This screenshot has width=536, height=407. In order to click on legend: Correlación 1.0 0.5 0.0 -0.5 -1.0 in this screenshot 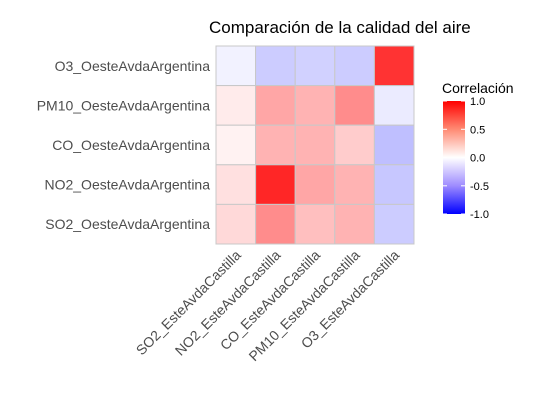, I will do `click(478, 150)`.